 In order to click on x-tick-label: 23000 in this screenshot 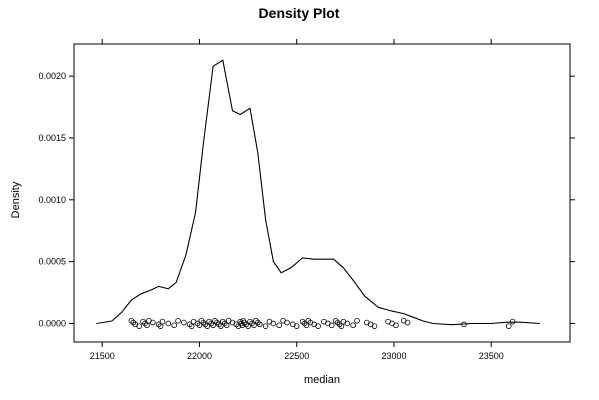, I will do `click(393, 356)`.